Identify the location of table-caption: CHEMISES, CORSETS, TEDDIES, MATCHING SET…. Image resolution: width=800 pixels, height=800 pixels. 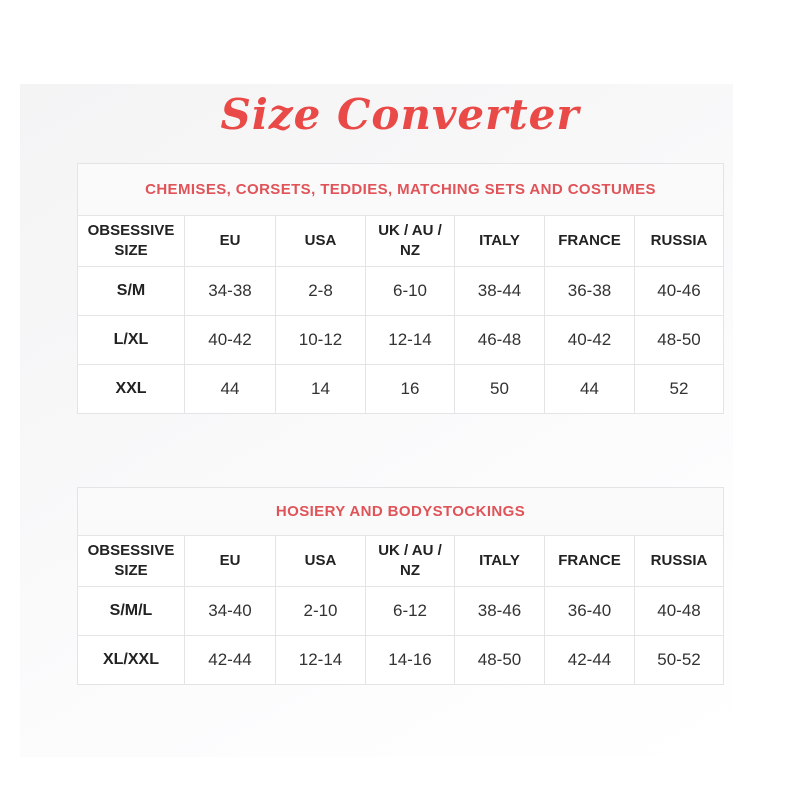
(400, 189).